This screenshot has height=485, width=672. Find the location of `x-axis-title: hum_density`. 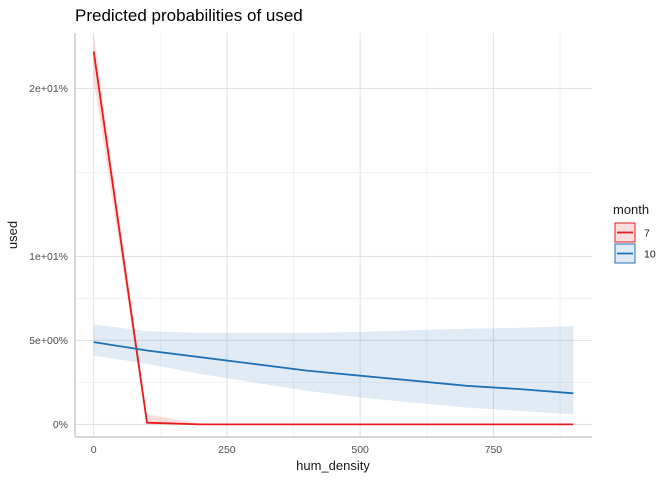

x-axis-title: hum_density is located at coordinates (333, 465).